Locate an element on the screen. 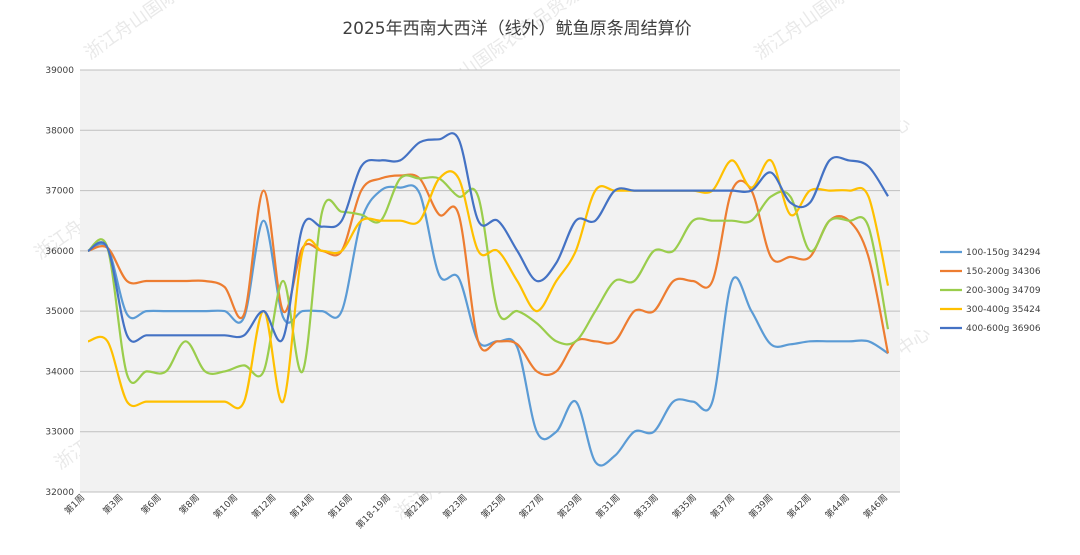  x-tick-label: 第12周 is located at coordinates (263, 506).